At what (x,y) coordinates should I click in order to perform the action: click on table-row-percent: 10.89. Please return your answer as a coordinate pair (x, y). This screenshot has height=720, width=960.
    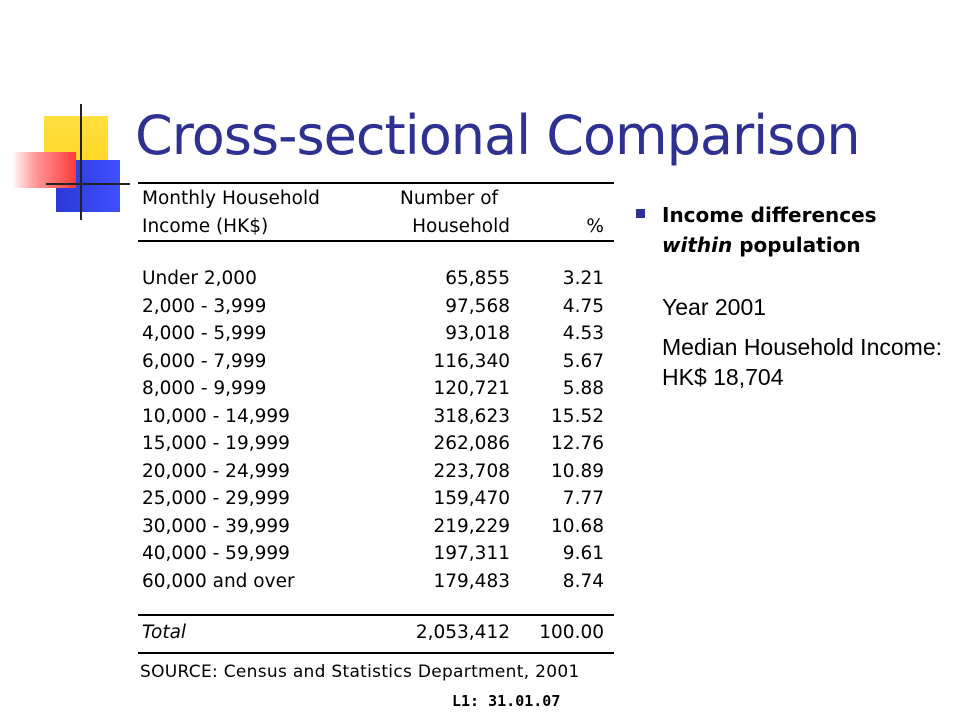
    Looking at the image, I should click on (577, 471).